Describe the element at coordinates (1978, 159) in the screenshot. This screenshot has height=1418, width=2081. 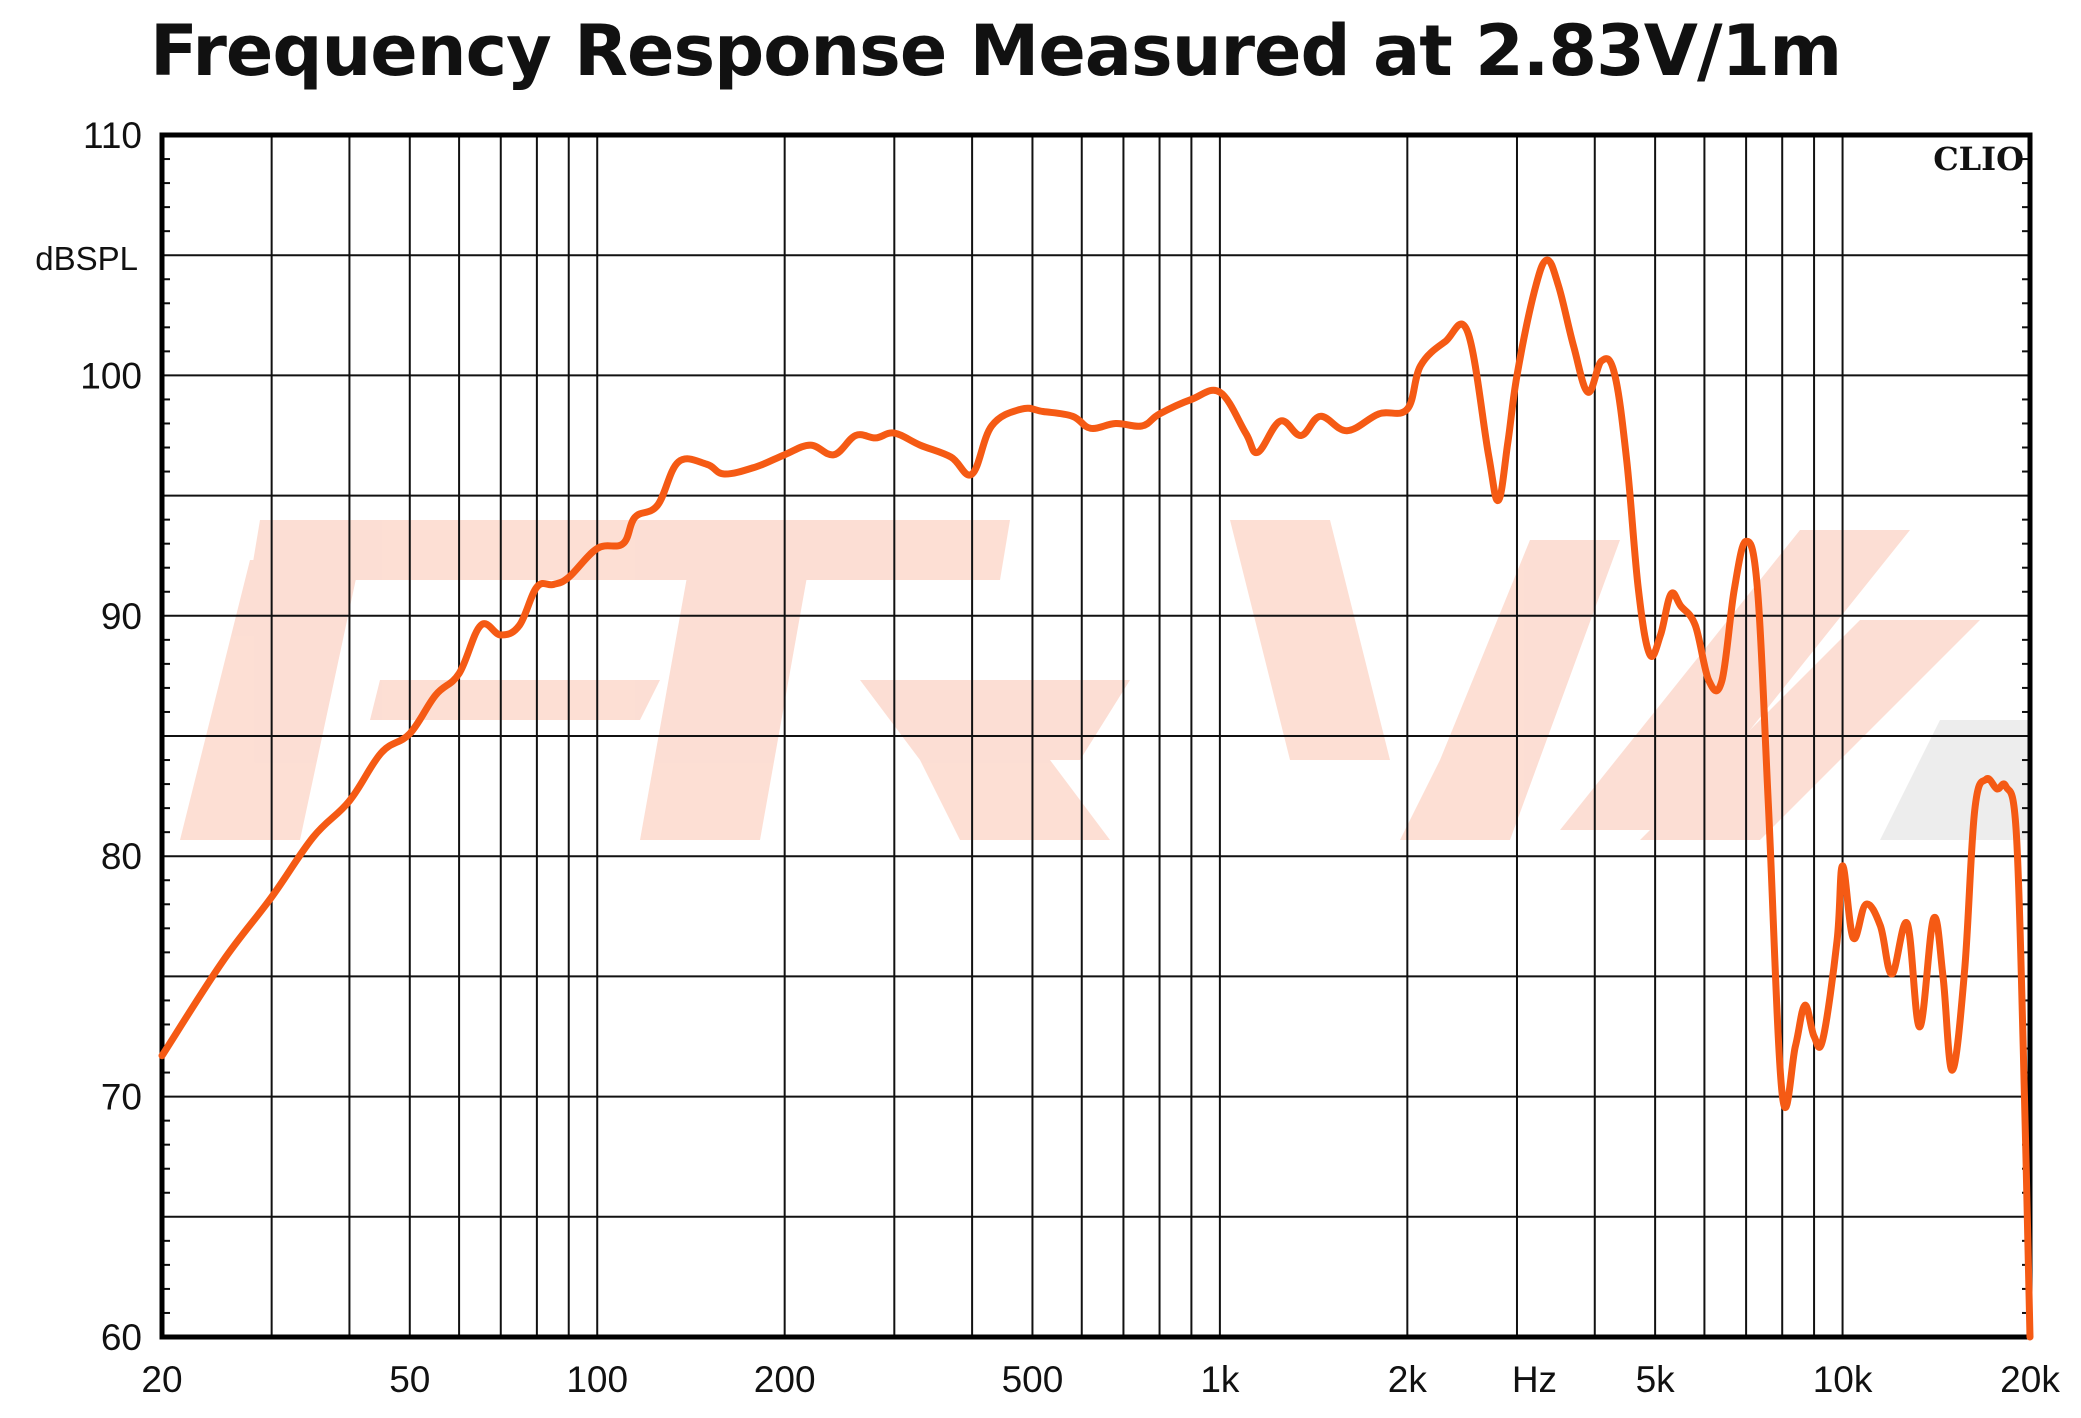
I see `clio-watermark-label: CLIO` at that location.